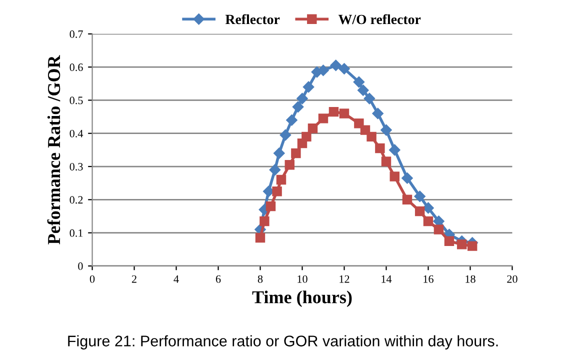 This screenshot has height=357, width=566. What do you see at coordinates (76, 233) in the screenshot?
I see `y-tick-label: 0.1` at bounding box center [76, 233].